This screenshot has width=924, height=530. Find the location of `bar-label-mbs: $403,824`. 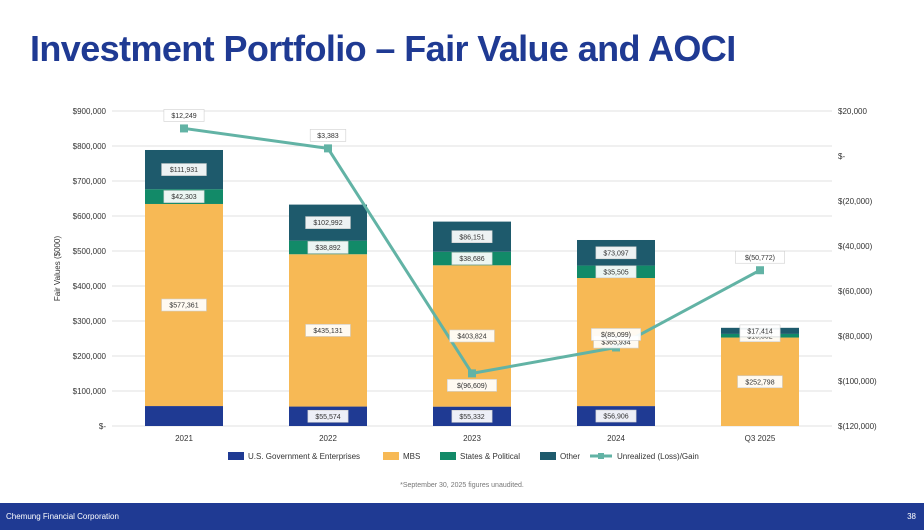

bar-label-mbs: $403,824 is located at coordinates (472, 336).